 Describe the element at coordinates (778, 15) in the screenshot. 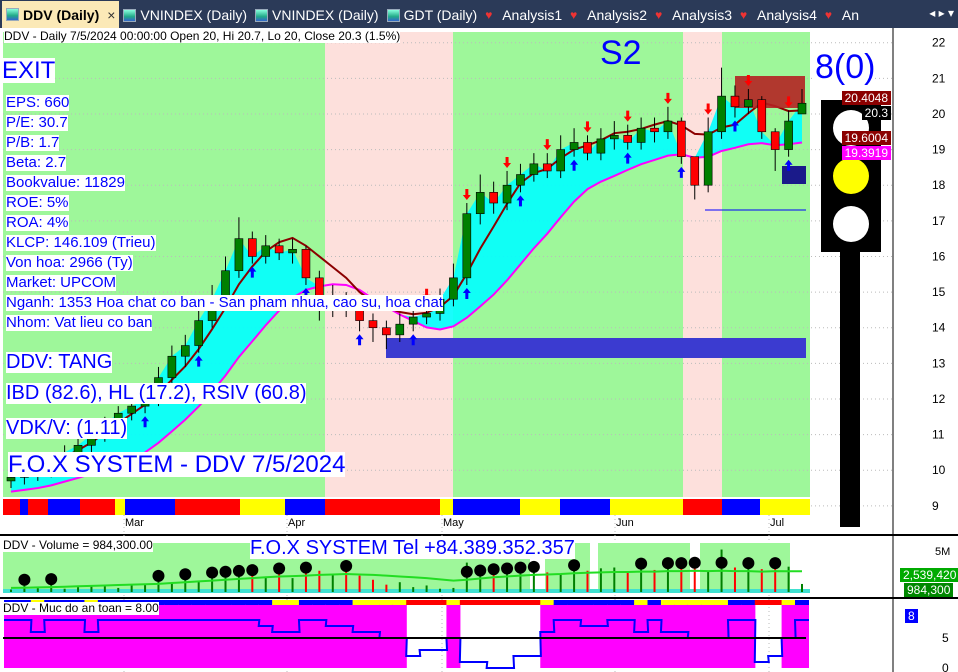

I see `tab-7: ♥ Analysis4` at that location.